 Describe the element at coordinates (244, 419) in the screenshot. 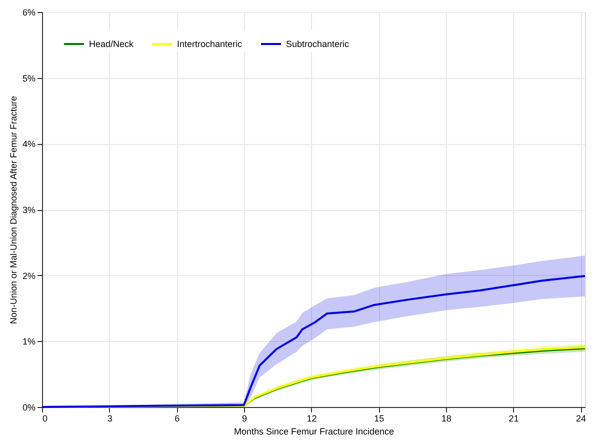

I see `x-tick-label: 9` at that location.